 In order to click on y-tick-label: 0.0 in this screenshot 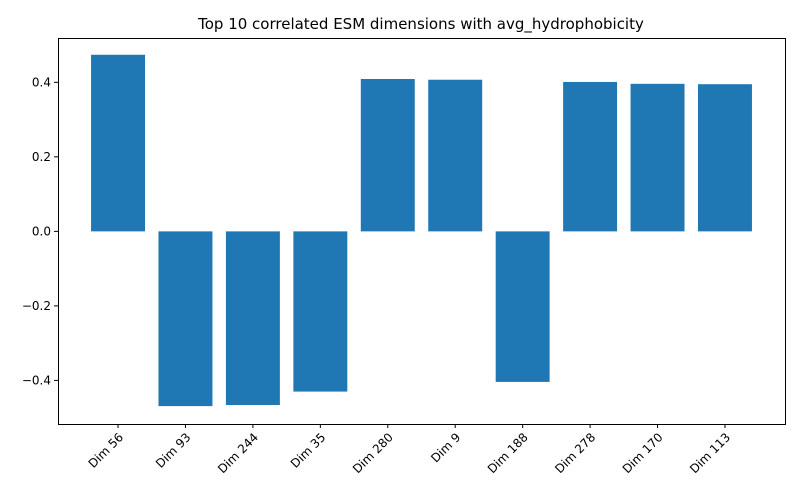, I will do `click(41, 231)`.